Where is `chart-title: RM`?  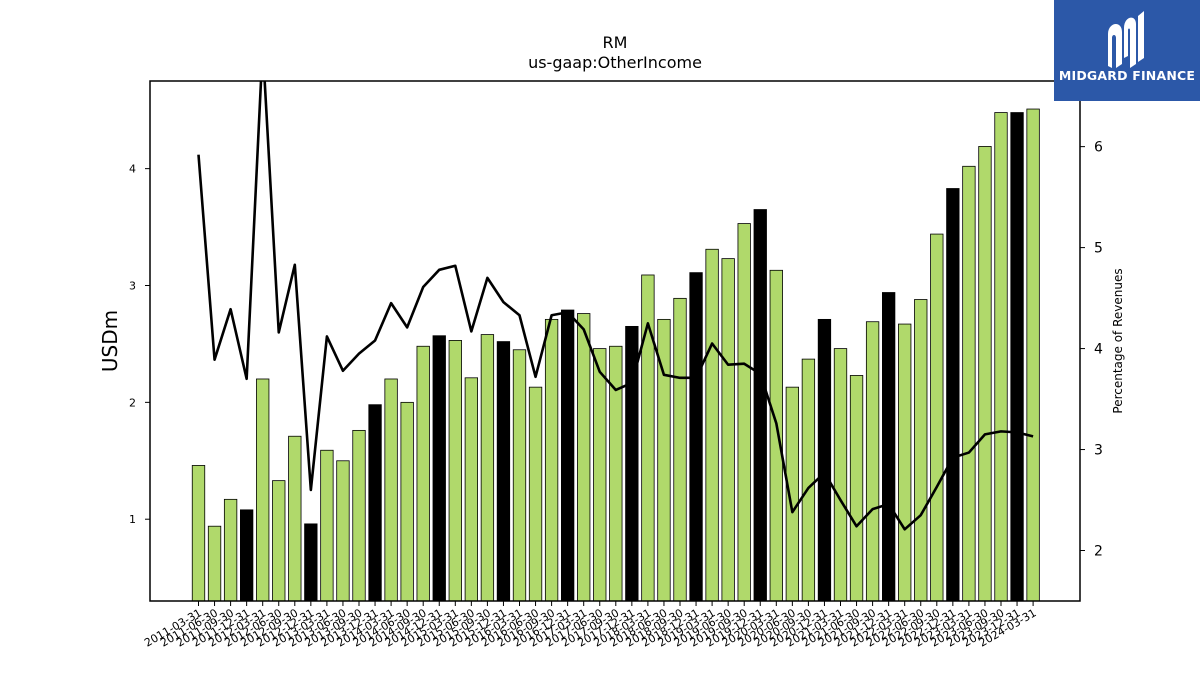
chart-title: RM is located at coordinates (615, 42).